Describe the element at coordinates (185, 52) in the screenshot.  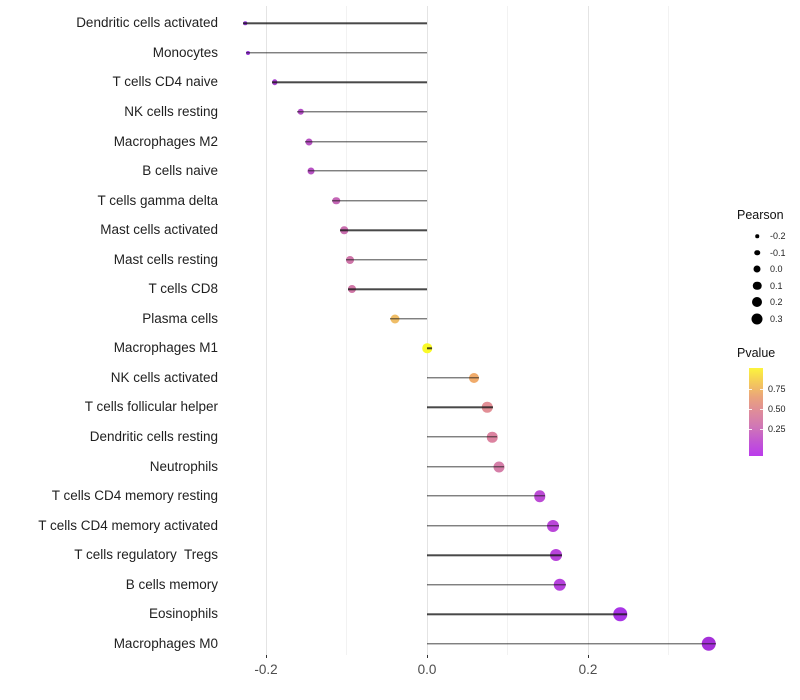
I see `y-axis-label: Monocytes` at that location.